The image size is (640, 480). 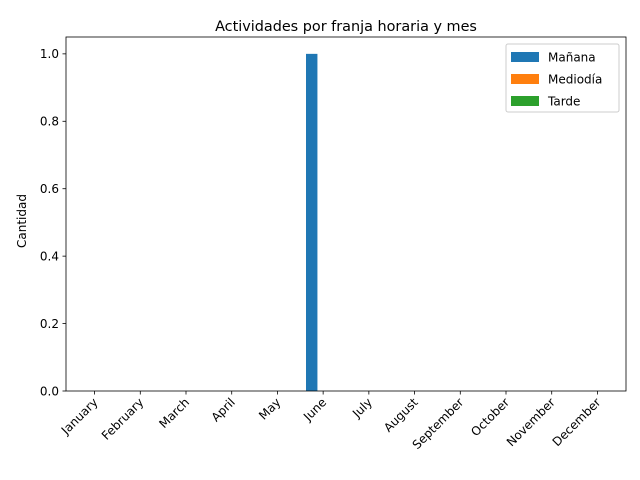 I want to click on y-tick-label: 1.0, so click(x=49, y=54).